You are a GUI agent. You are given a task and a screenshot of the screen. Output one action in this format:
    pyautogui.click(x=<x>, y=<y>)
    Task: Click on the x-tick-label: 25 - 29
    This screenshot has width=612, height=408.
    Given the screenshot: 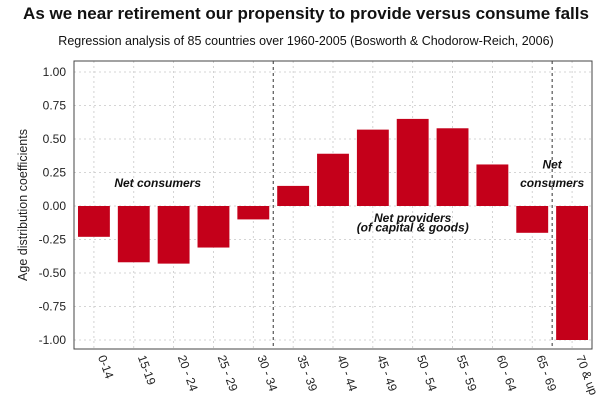 What is the action you would take?
    pyautogui.click(x=228, y=373)
    